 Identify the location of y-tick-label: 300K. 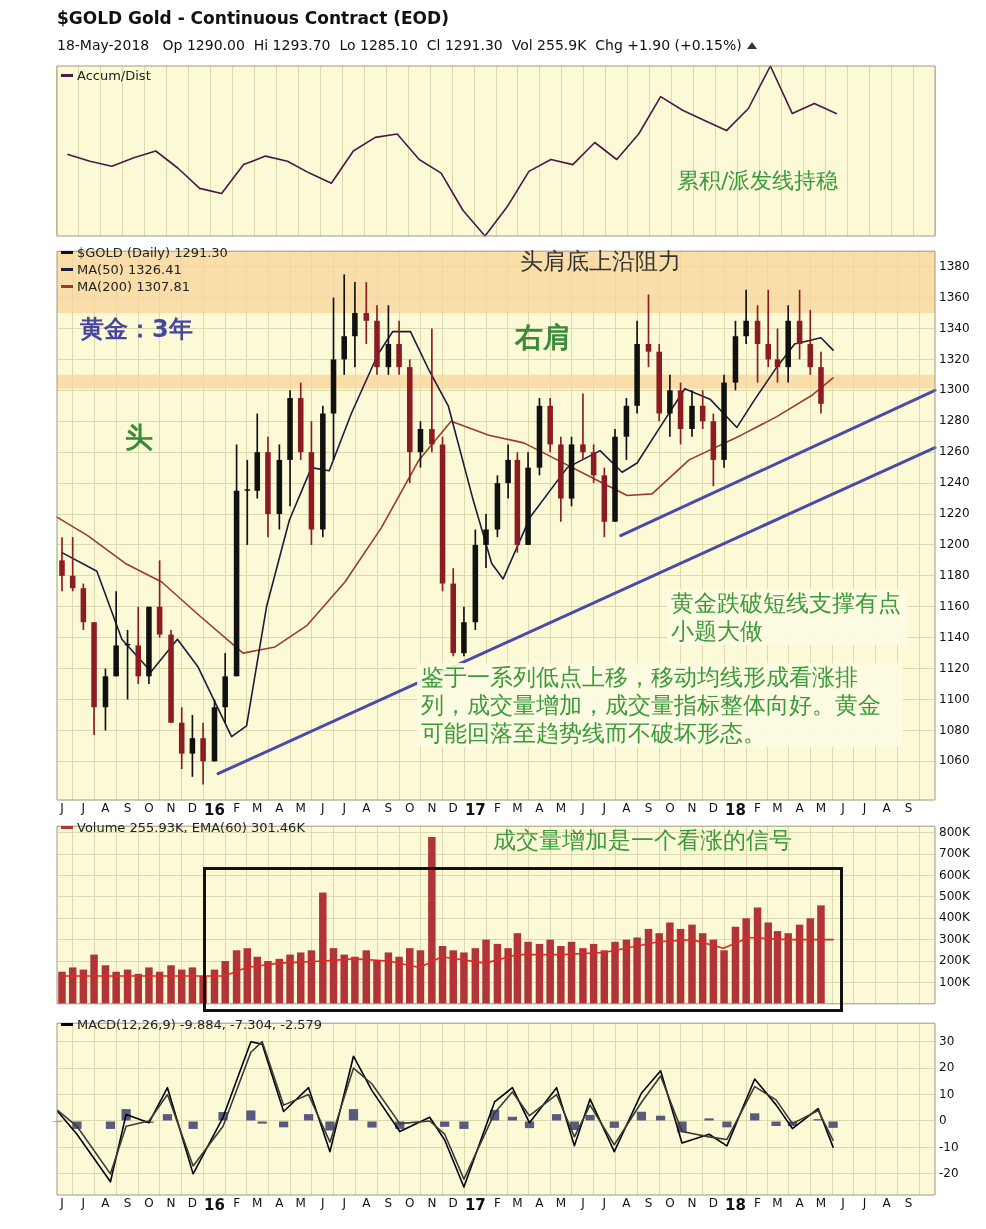
(955, 938).